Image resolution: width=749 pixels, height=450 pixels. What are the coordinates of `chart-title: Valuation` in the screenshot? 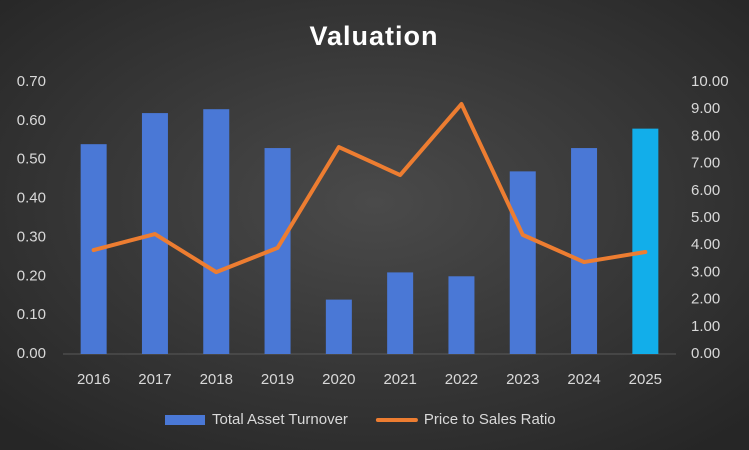 It's located at (373, 36).